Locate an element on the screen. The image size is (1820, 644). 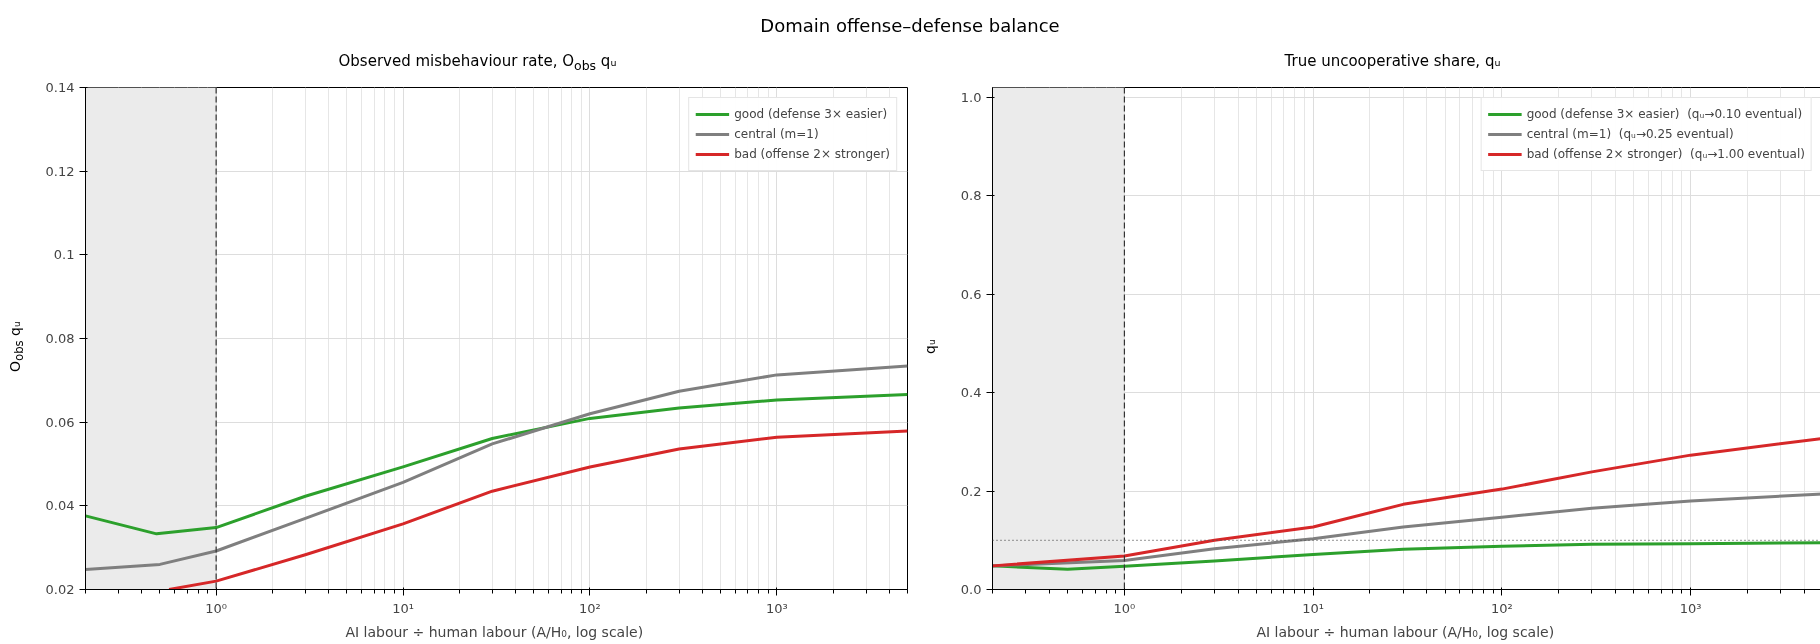
y-tick-label: 0.08 is located at coordinates (60, 338).